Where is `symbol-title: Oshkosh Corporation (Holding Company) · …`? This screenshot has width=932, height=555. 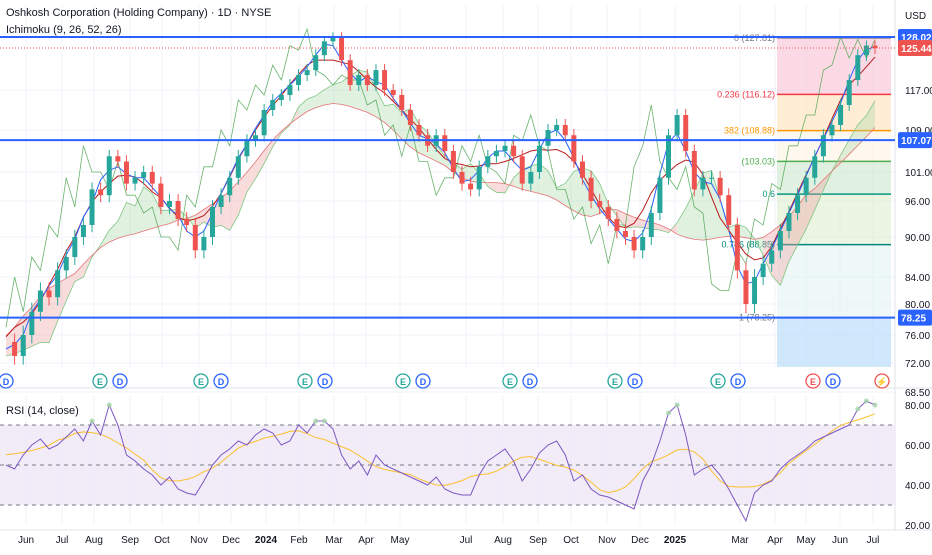
symbol-title: Oshkosh Corporation (Holding Company) · … is located at coordinates (139, 13).